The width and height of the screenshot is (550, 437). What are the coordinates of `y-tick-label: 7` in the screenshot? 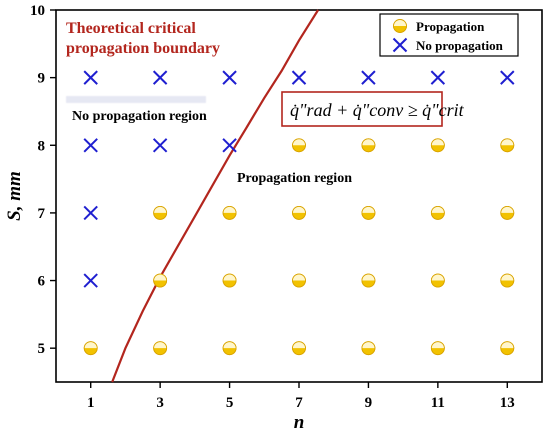 It's located at (42, 214).